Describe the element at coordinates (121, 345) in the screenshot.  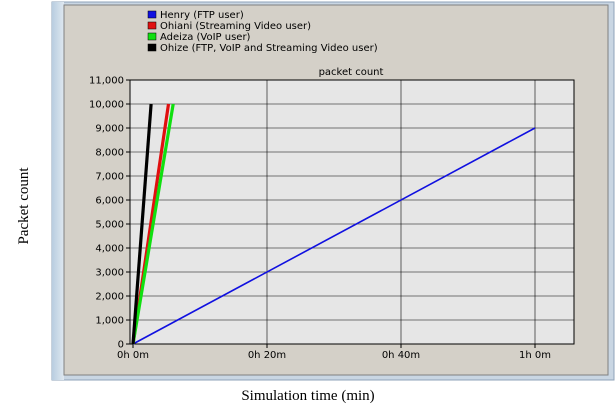
I see `y-tick-label: 0` at that location.